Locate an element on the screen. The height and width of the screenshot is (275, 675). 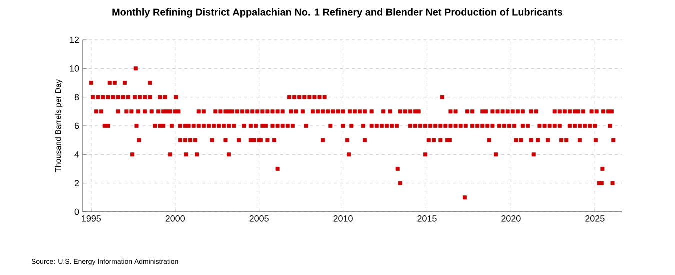
x-tick-label: 2020 is located at coordinates (511, 219).